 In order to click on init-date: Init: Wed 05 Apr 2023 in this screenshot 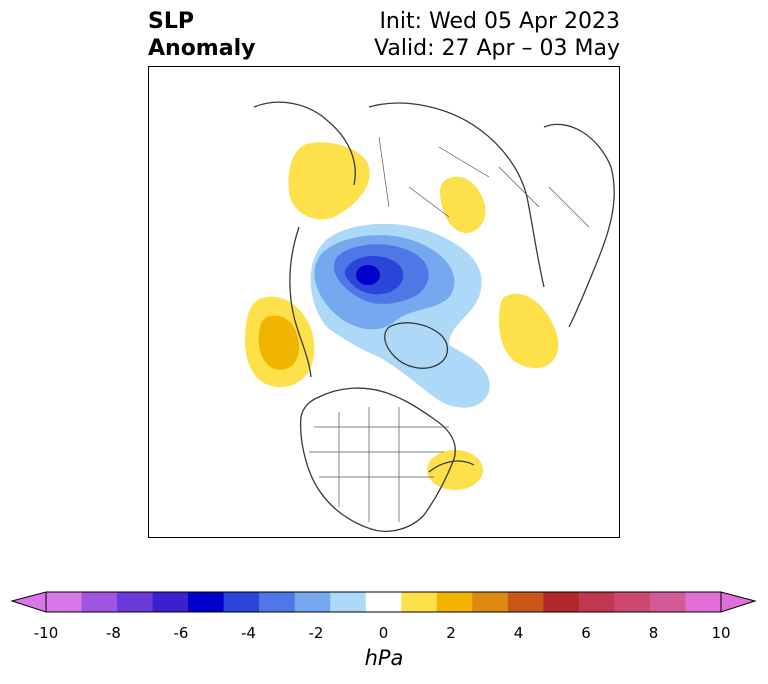, I will do `click(499, 21)`.